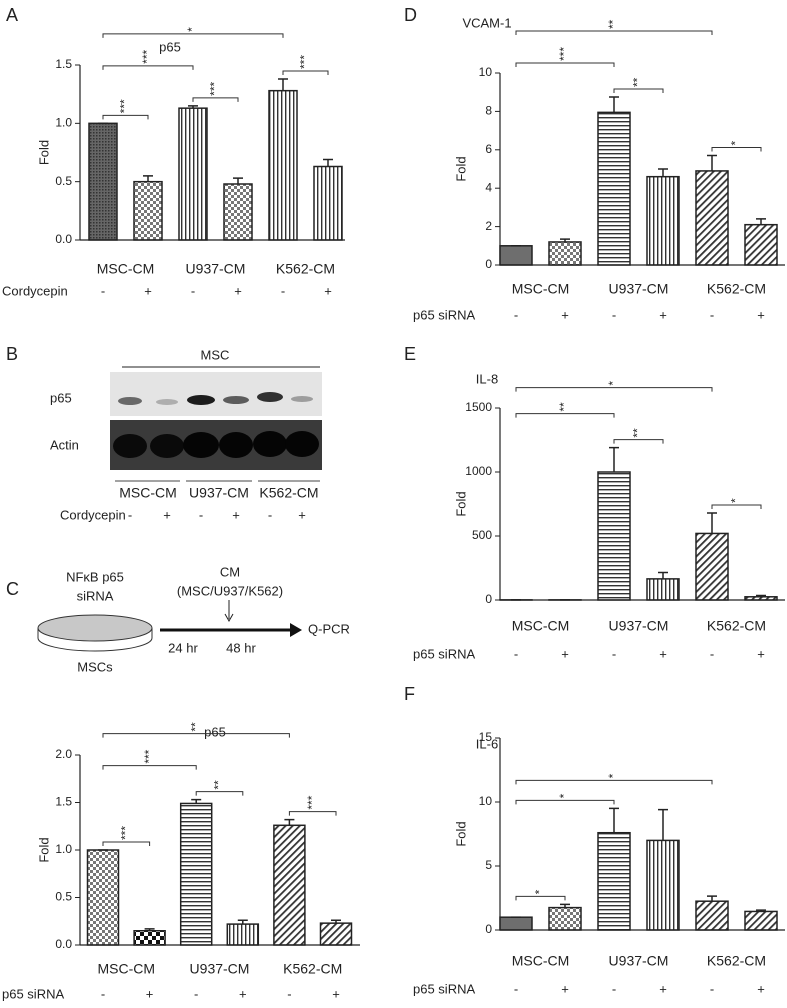 This screenshot has height=1008, width=787. I want to click on blot-row-label: p65, so click(61, 397).